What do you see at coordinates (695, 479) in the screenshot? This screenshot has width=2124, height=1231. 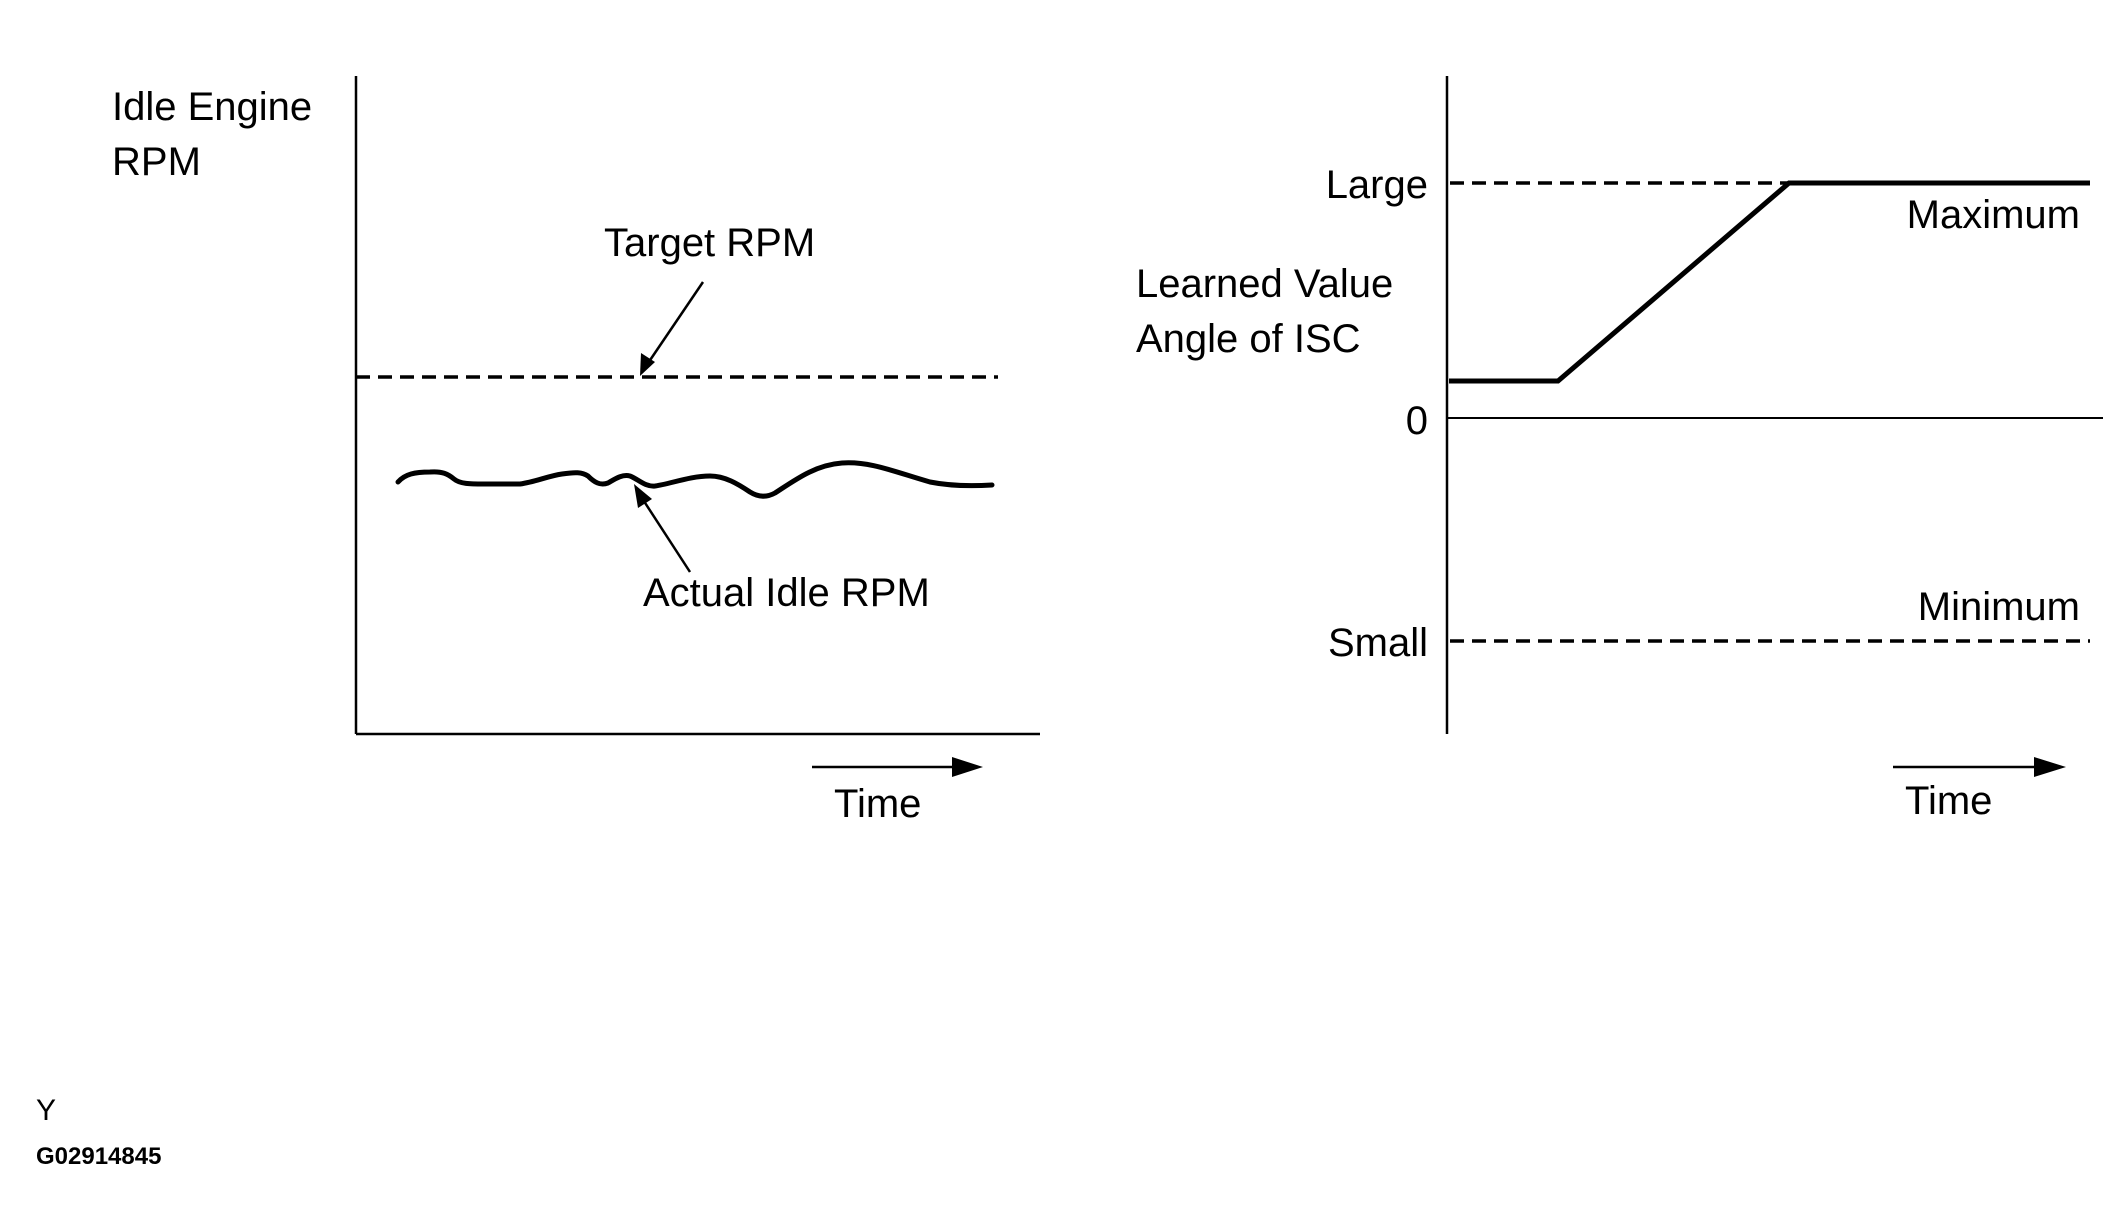 I see `actual-idle-rpm-curve` at bounding box center [695, 479].